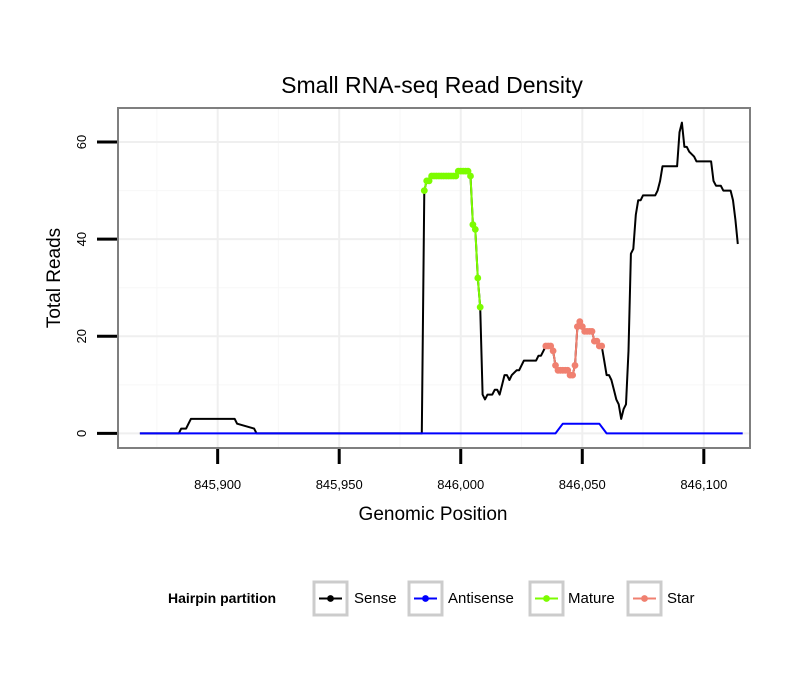 This screenshot has width=810, height=690. Describe the element at coordinates (460, 484) in the screenshot. I see `x-tick-label: 846,000` at that location.